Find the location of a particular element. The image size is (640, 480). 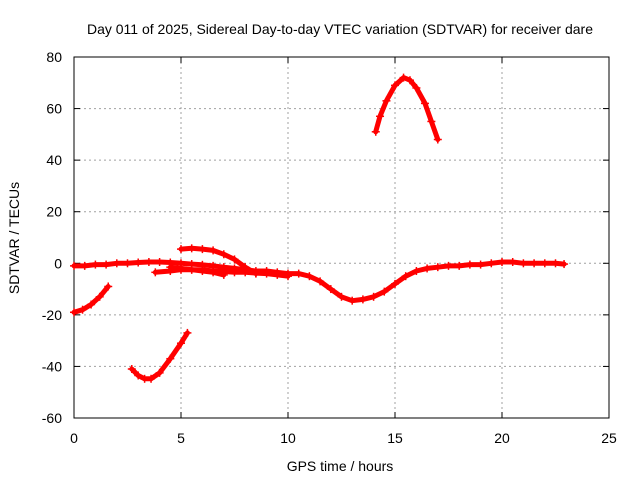

y-tick-label: -20 is located at coordinates (52, 315).